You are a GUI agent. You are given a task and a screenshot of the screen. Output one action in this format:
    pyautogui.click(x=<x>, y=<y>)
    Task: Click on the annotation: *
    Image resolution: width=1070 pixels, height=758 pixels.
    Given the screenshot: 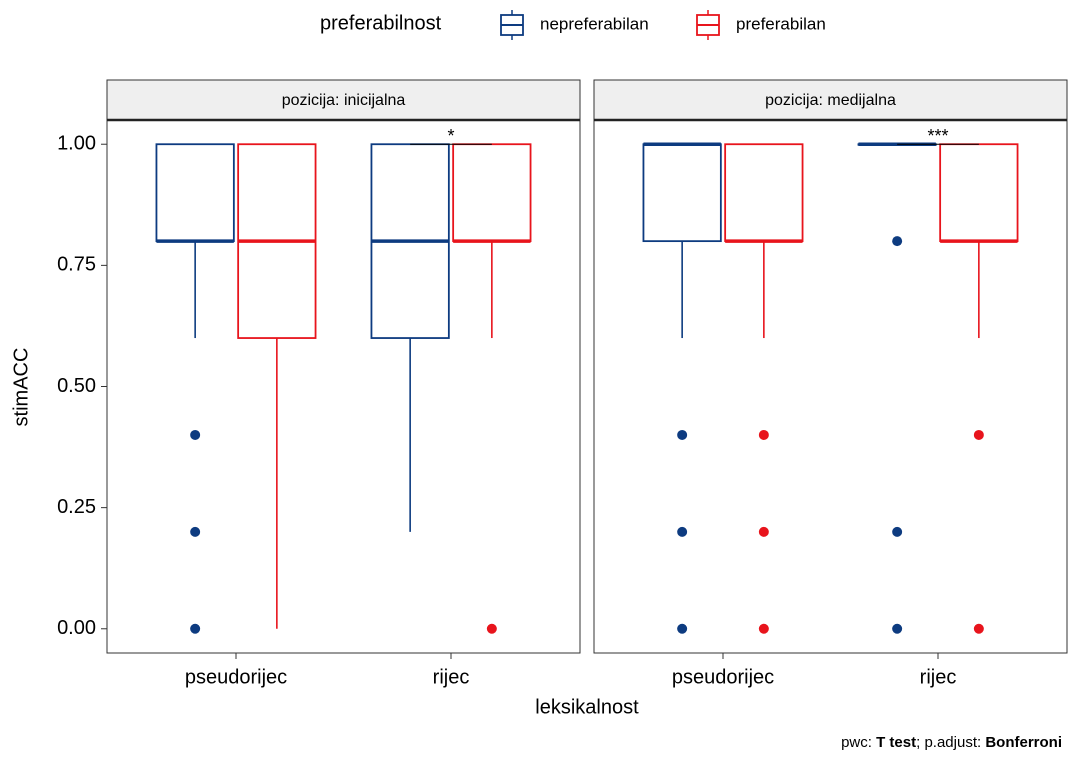 What is the action you would take?
    pyautogui.click(x=450, y=136)
    